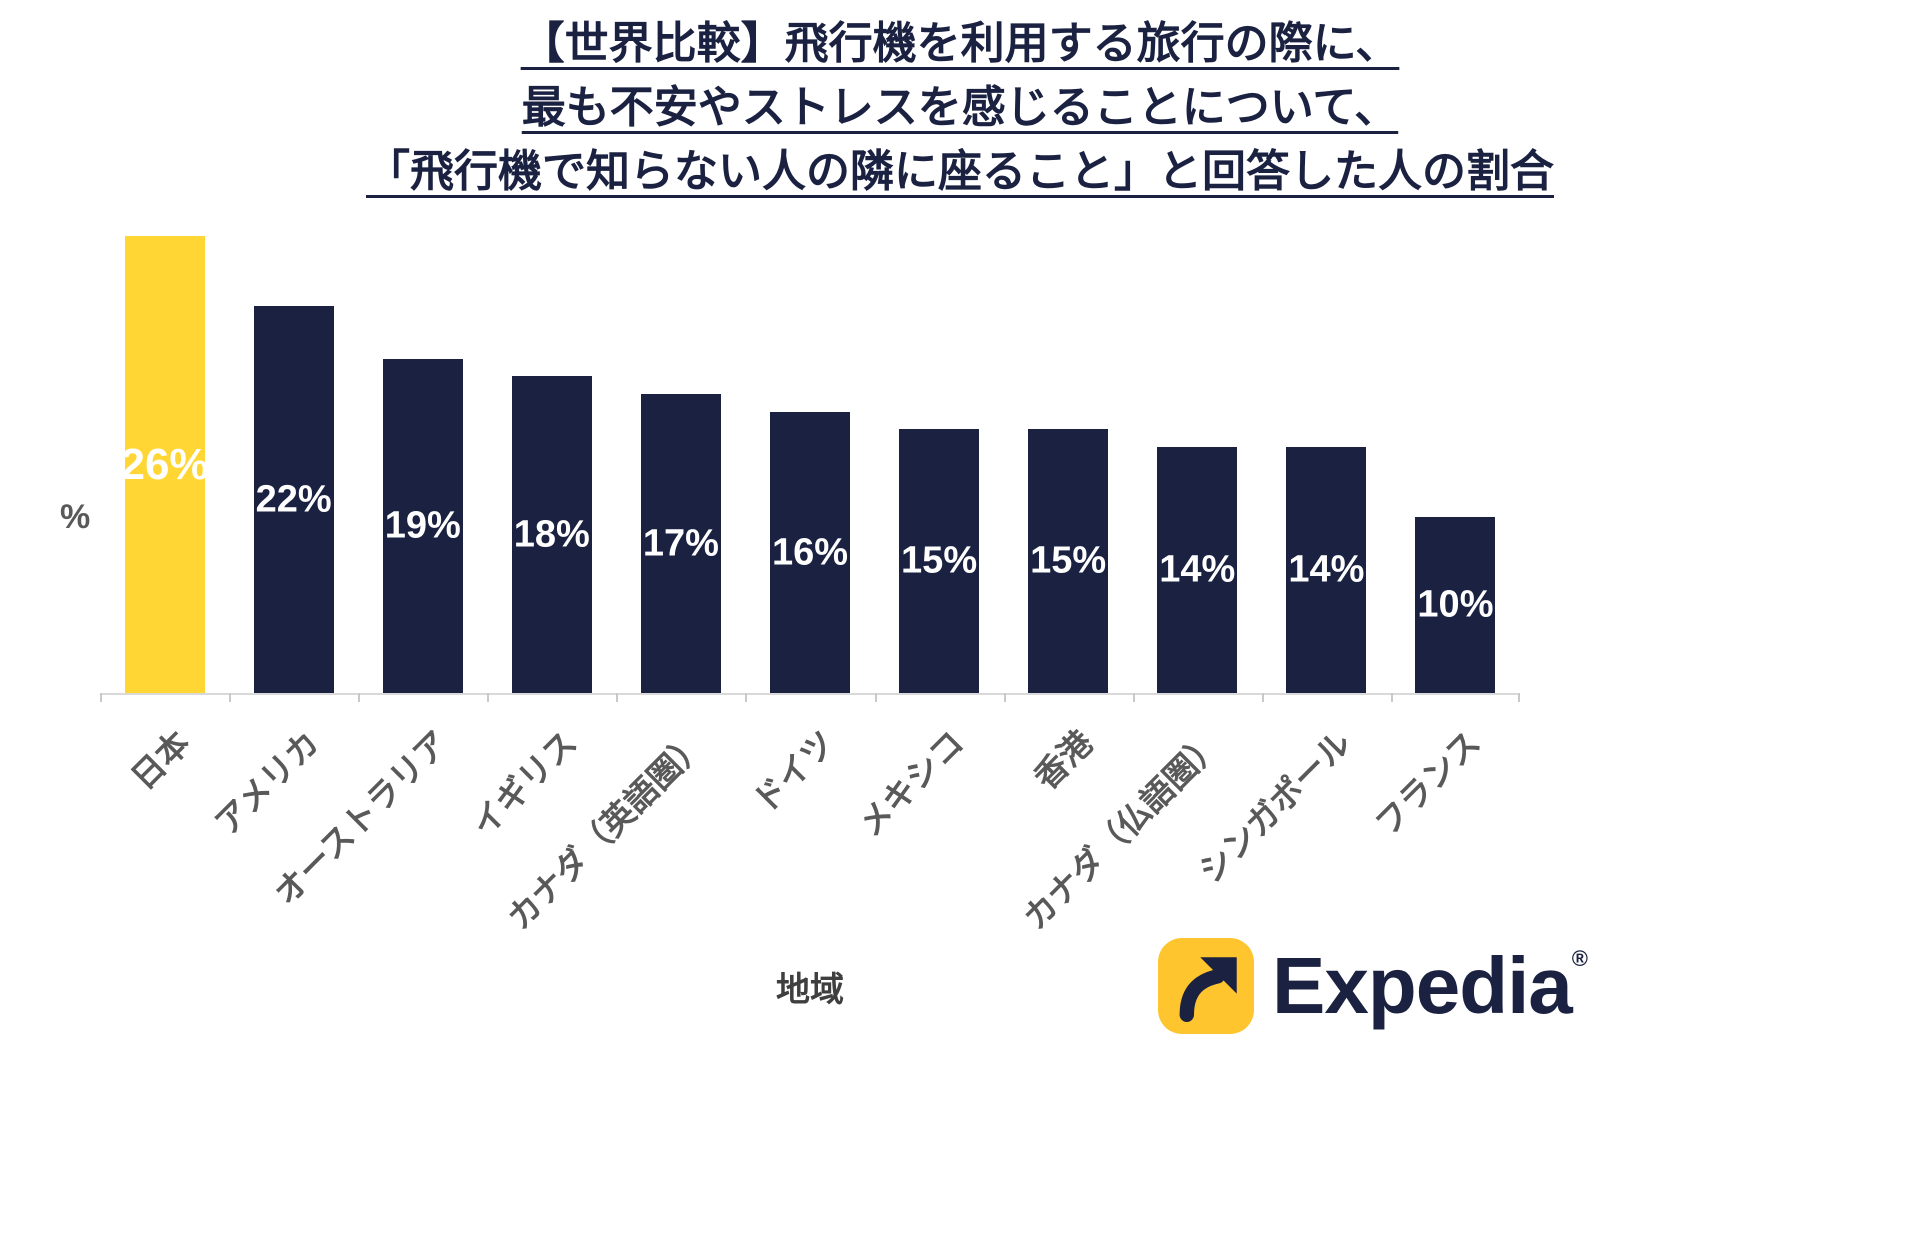  I want to click on expedia-wordmark: Expedia ®, so click(1430, 986).